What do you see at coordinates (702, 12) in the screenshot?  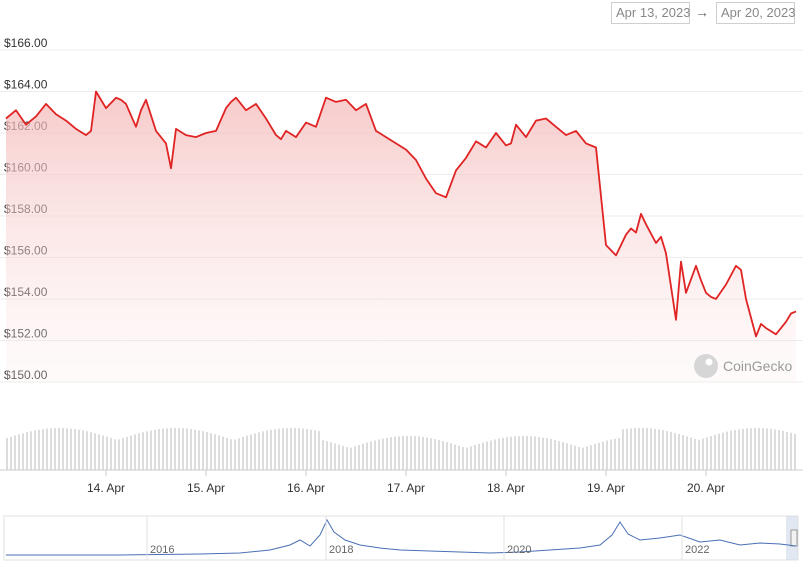 I see `date-range-arrow-icon: →` at bounding box center [702, 12].